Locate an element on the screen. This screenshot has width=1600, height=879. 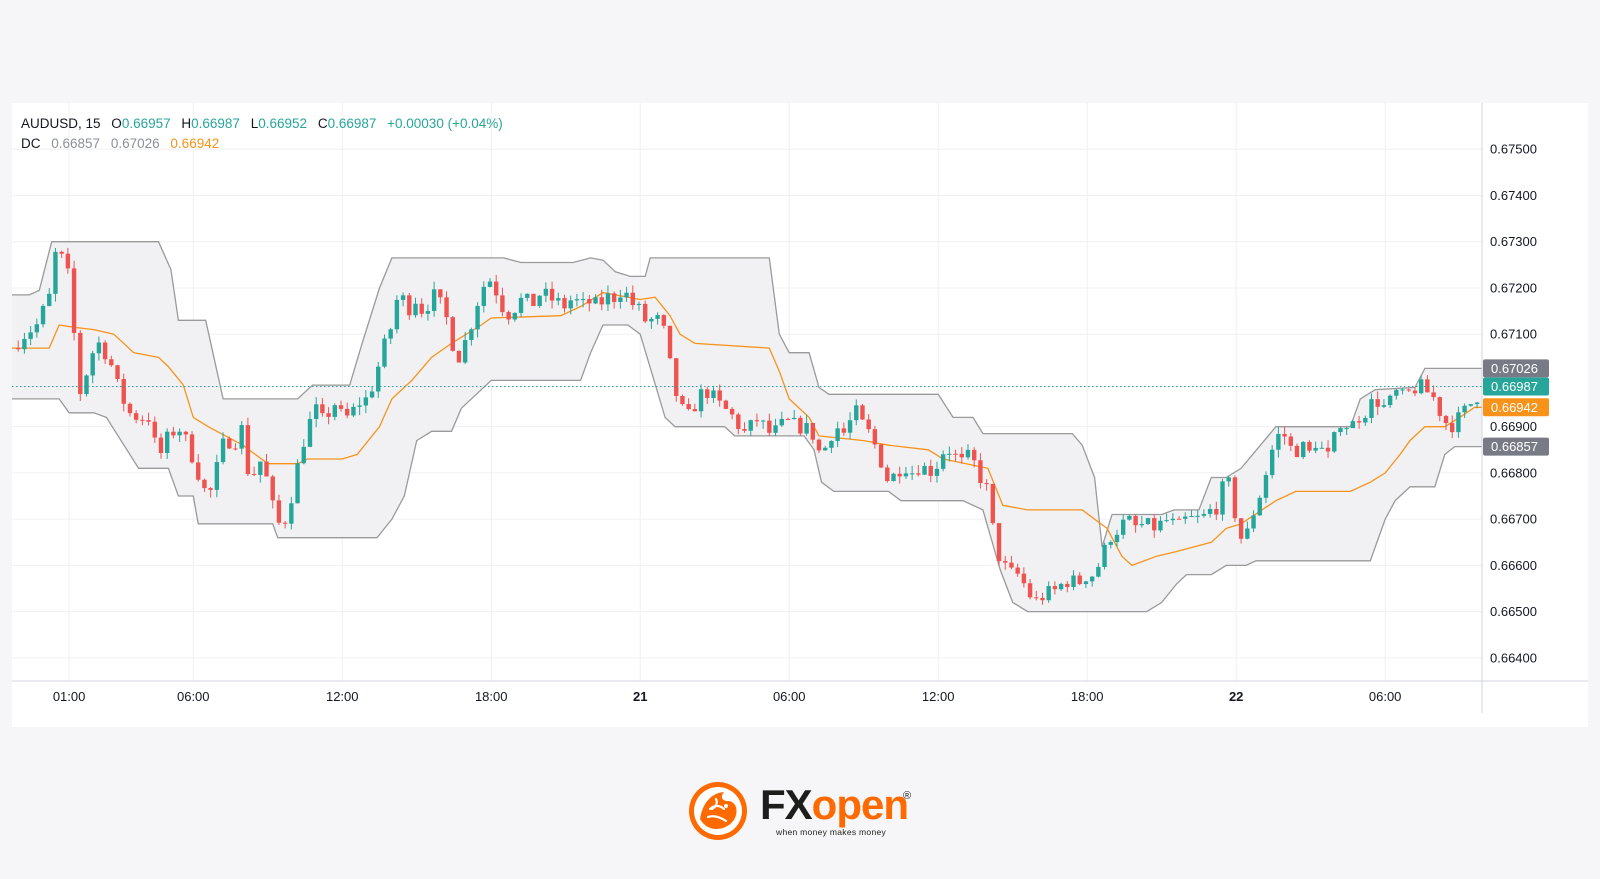
indicator-legend-row: DC 0.66857 0.67026 0.66942 is located at coordinates (262, 144).